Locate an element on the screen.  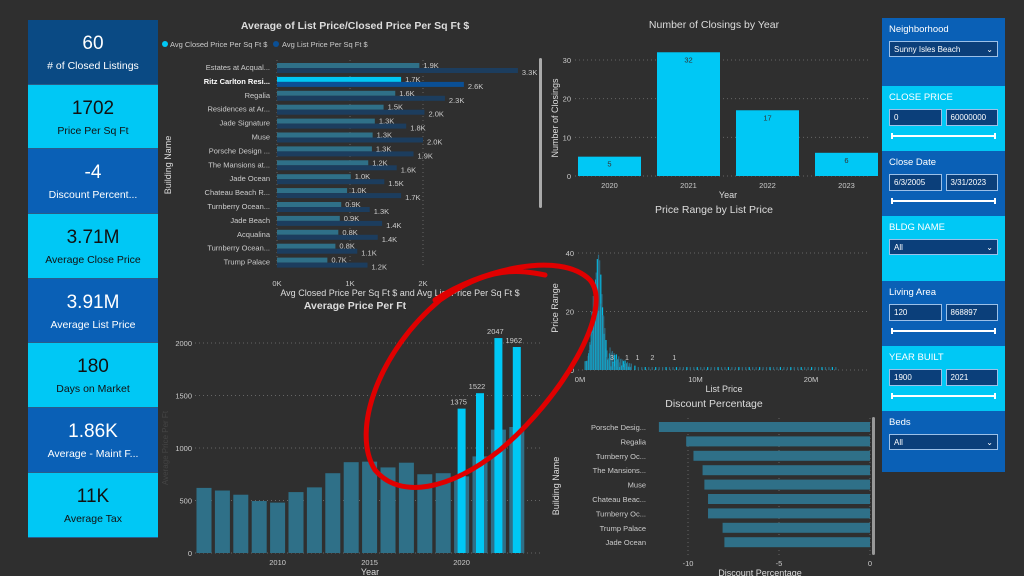
data-label: 1.5K is located at coordinates (395, 107).